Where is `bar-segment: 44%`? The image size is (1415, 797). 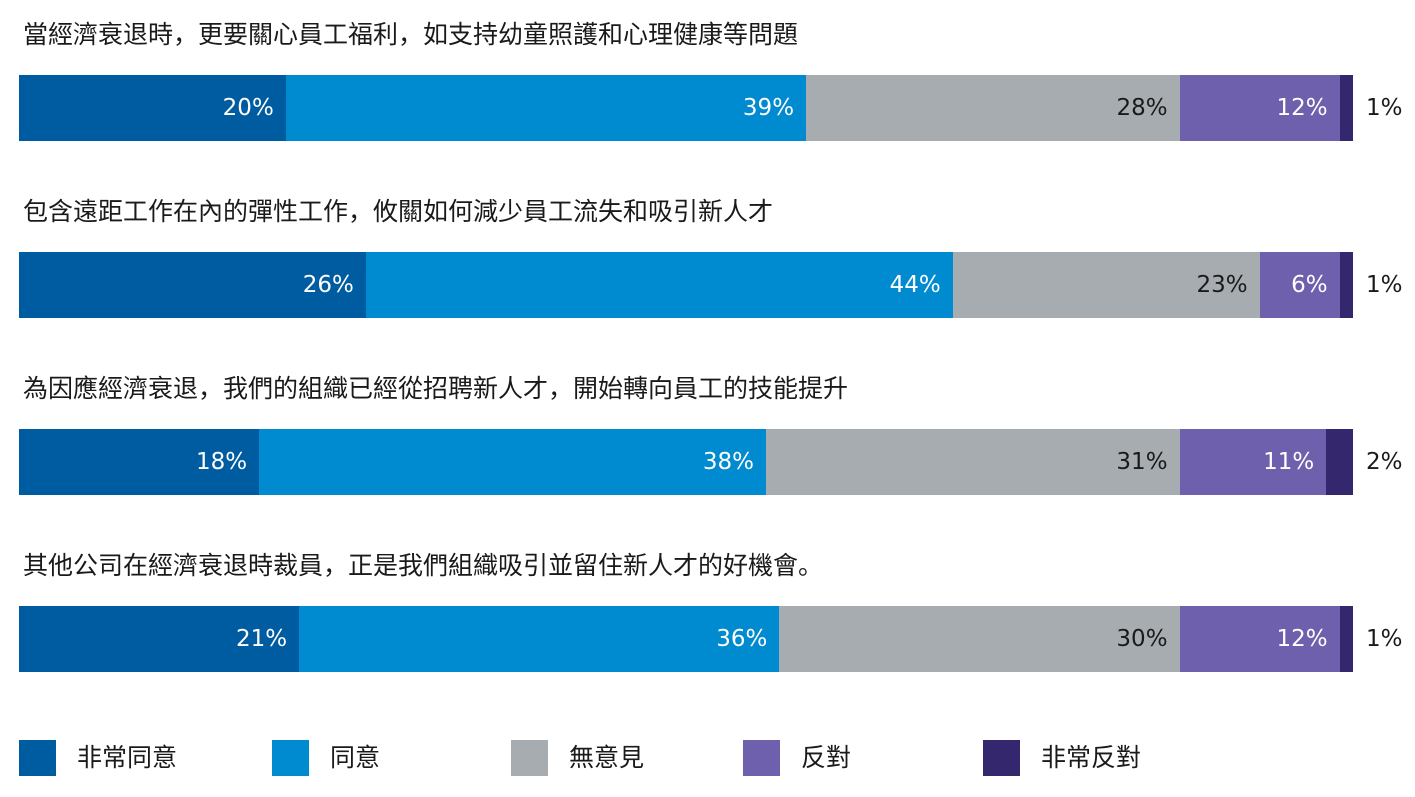
bar-segment: 44% is located at coordinates (659, 285).